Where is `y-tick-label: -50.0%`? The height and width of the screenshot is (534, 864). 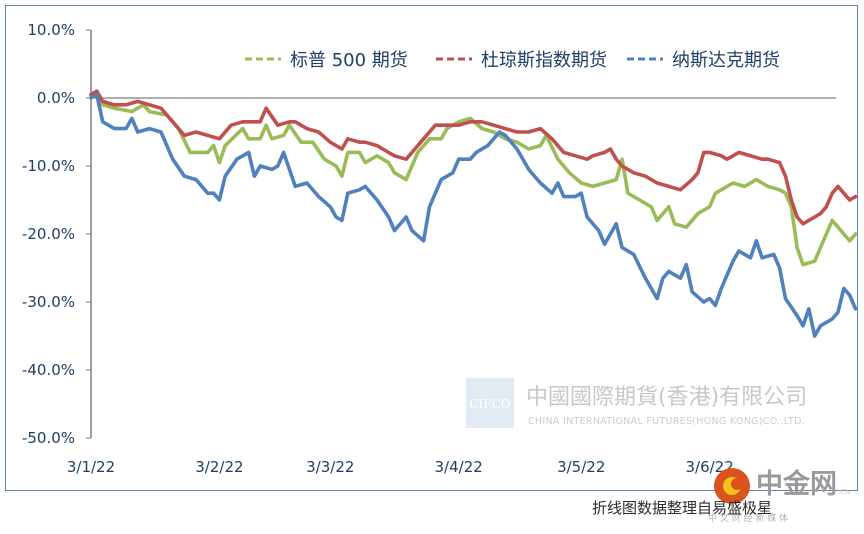 y-tick-label: -50.0% is located at coordinates (48, 438).